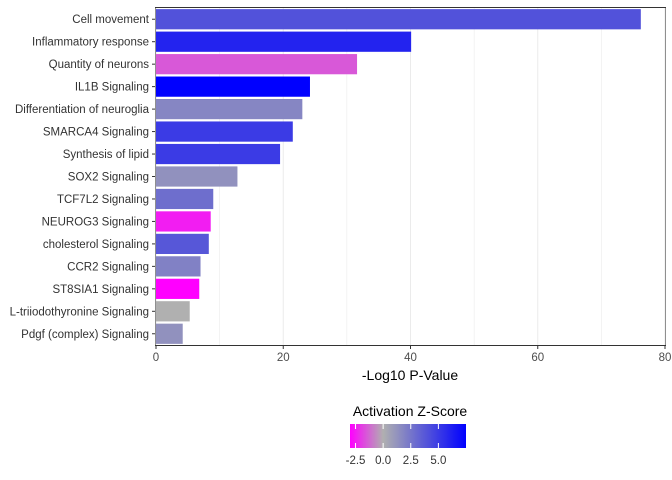  Describe the element at coordinates (356, 461) in the screenshot. I see `legend-tick-label: -2.5` at that location.